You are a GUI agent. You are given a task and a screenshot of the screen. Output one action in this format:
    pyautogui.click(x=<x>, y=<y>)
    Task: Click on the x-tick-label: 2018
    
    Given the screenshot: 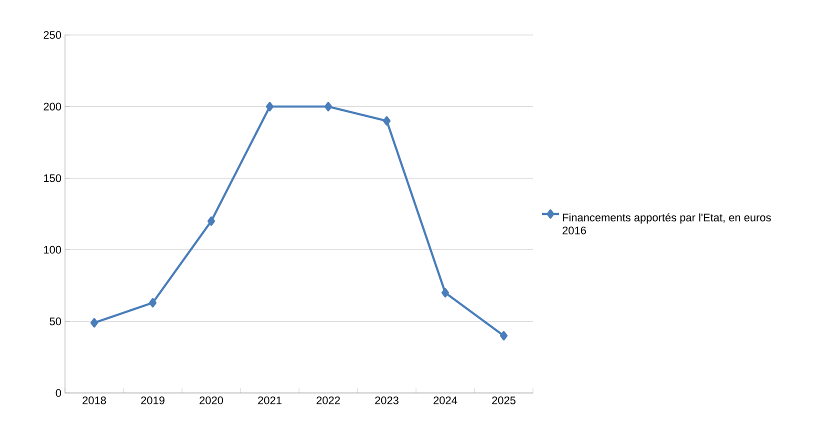 What is the action you would take?
    pyautogui.click(x=94, y=400)
    